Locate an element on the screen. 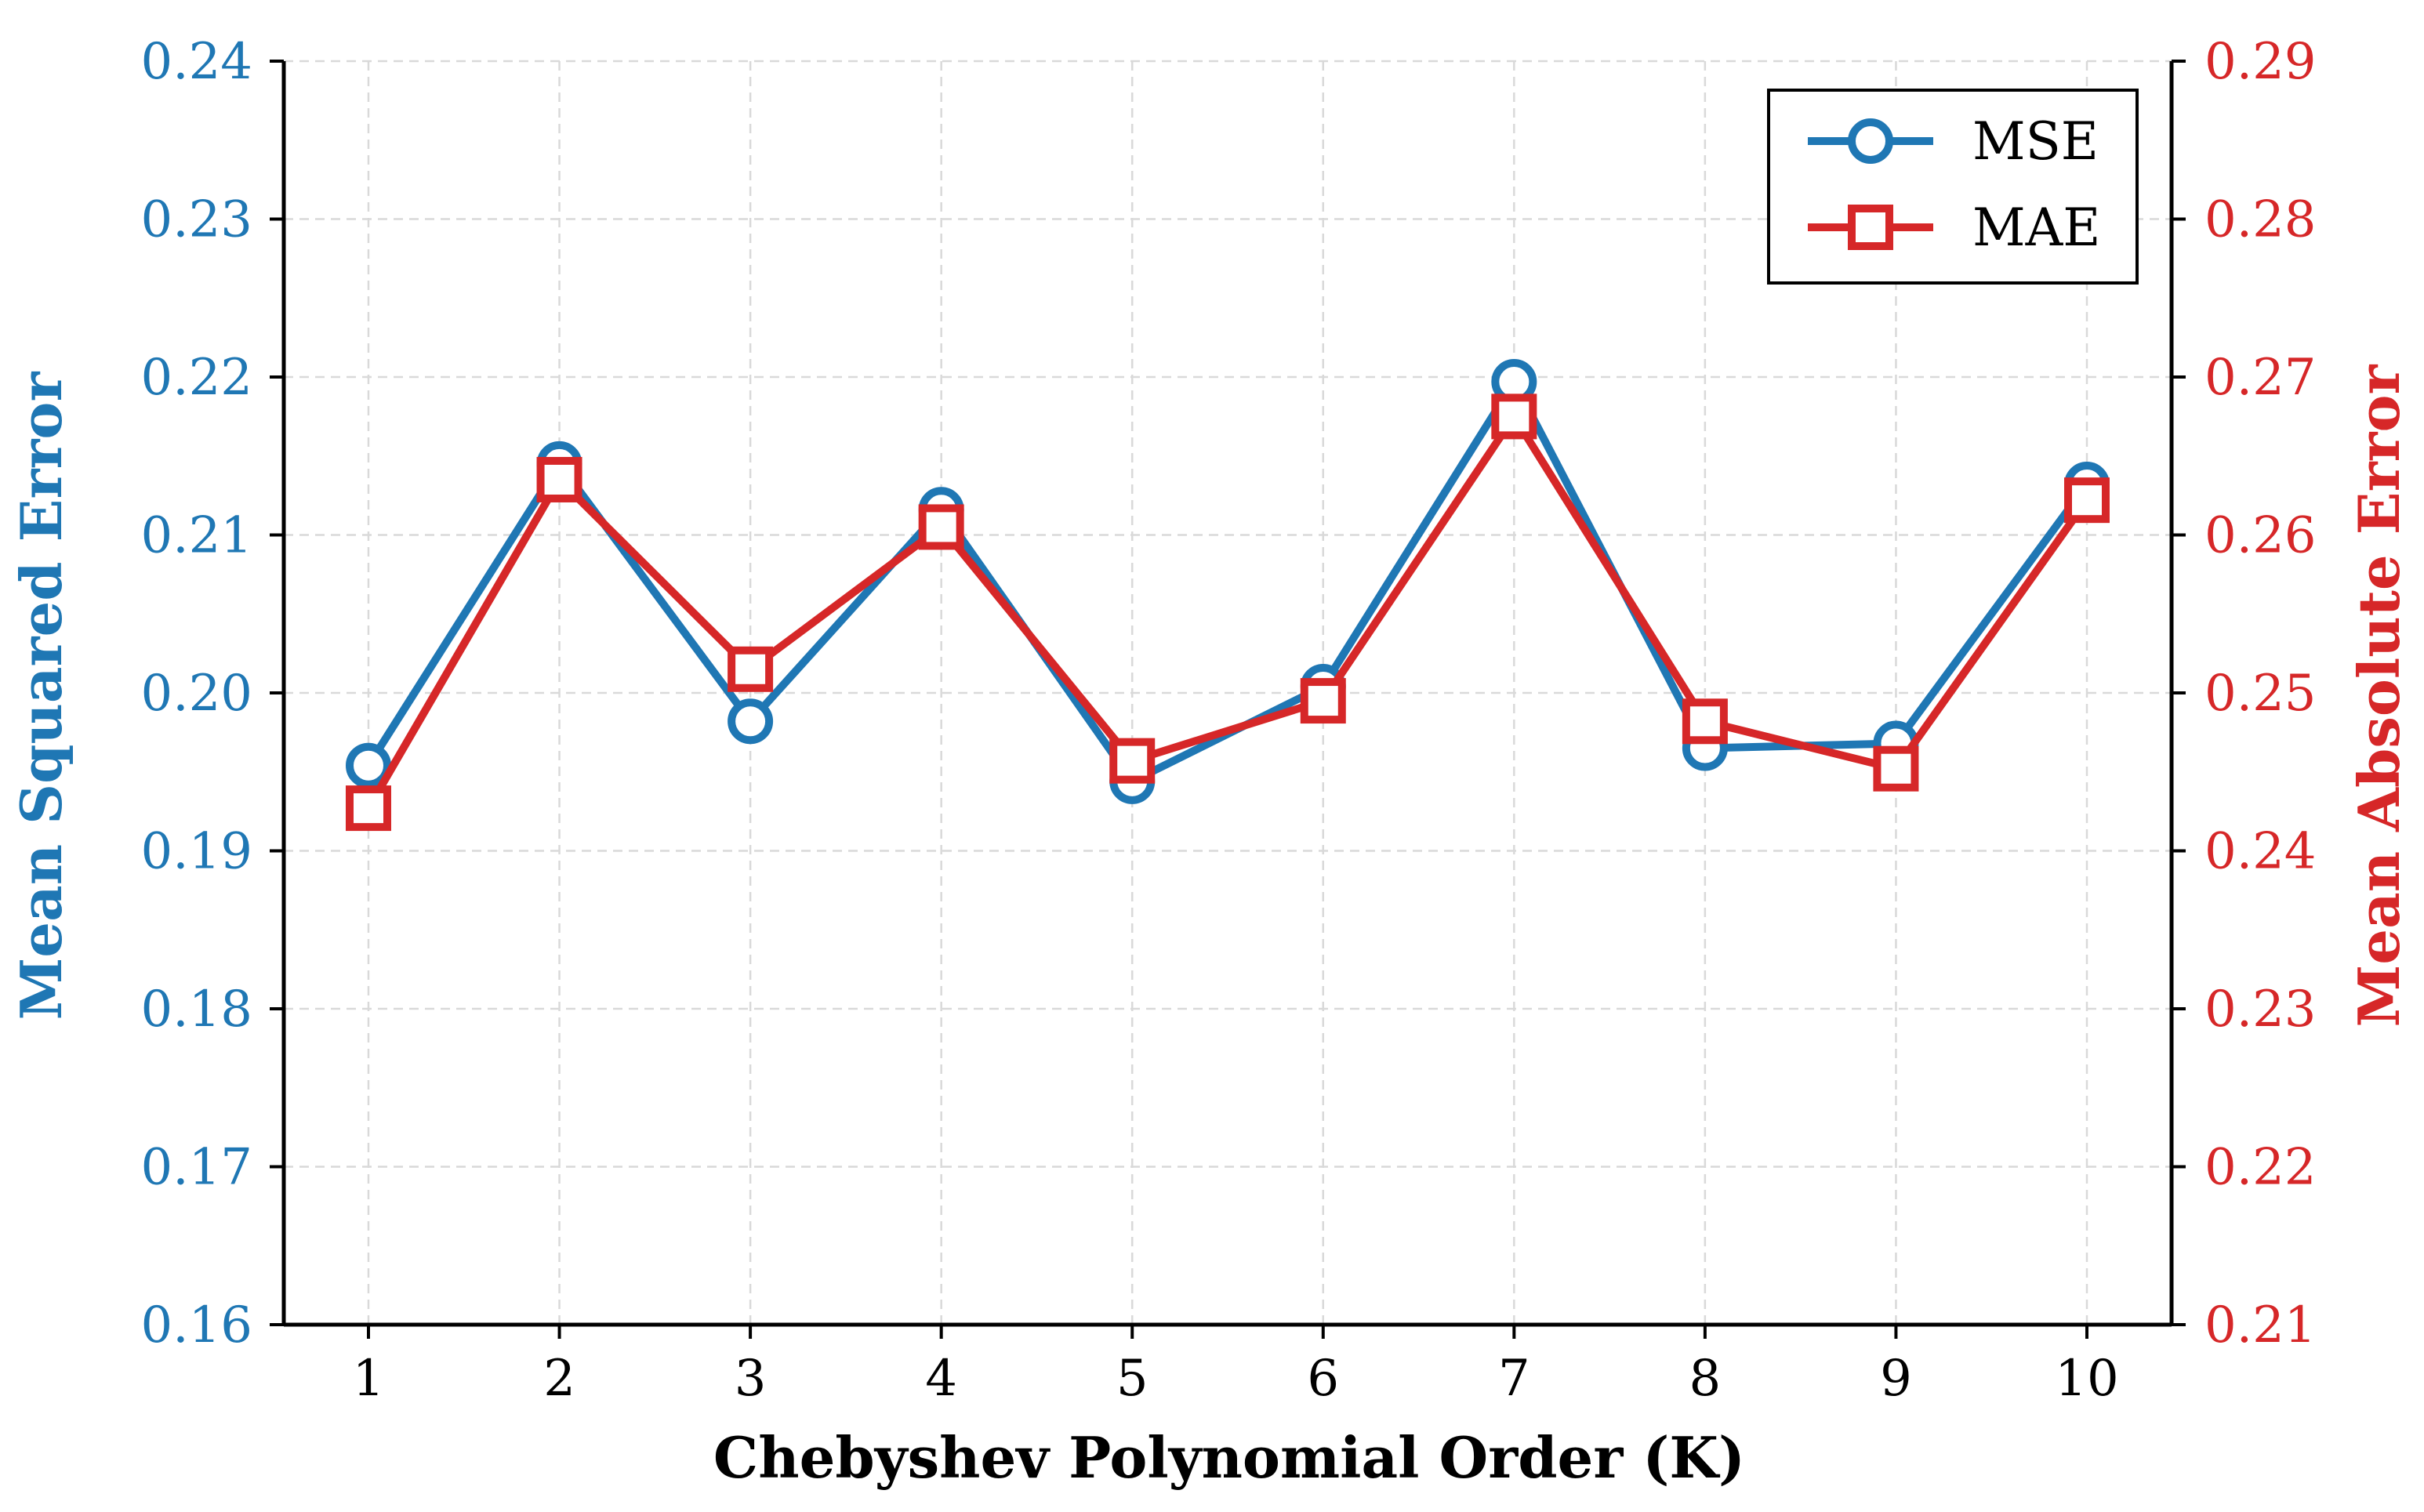  left-tick-label: 0.23 is located at coordinates (197, 220).